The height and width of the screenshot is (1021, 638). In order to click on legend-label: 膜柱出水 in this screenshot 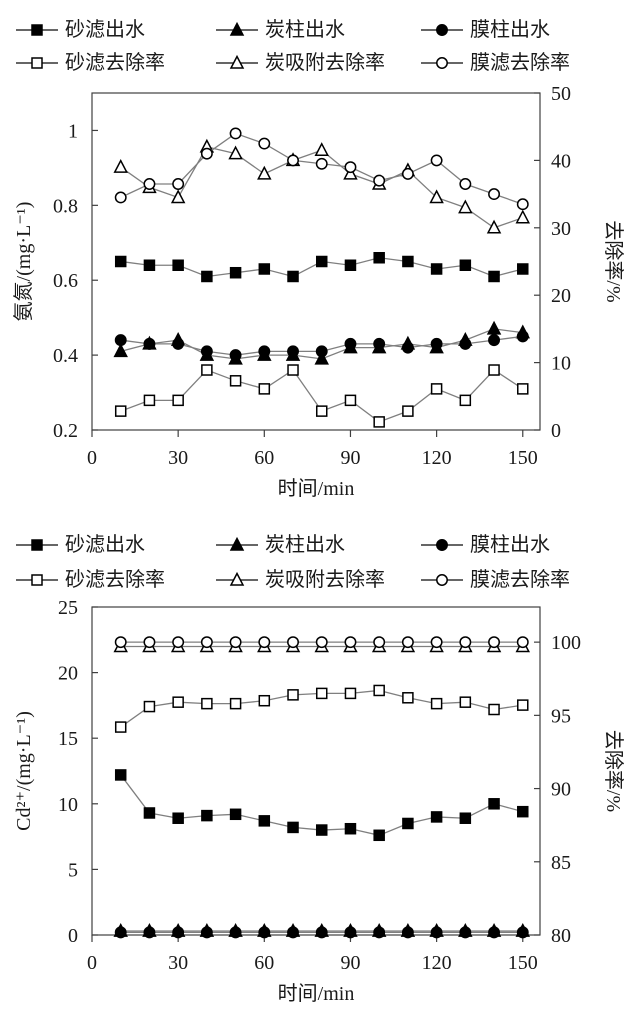, I will do `click(510, 30)`.